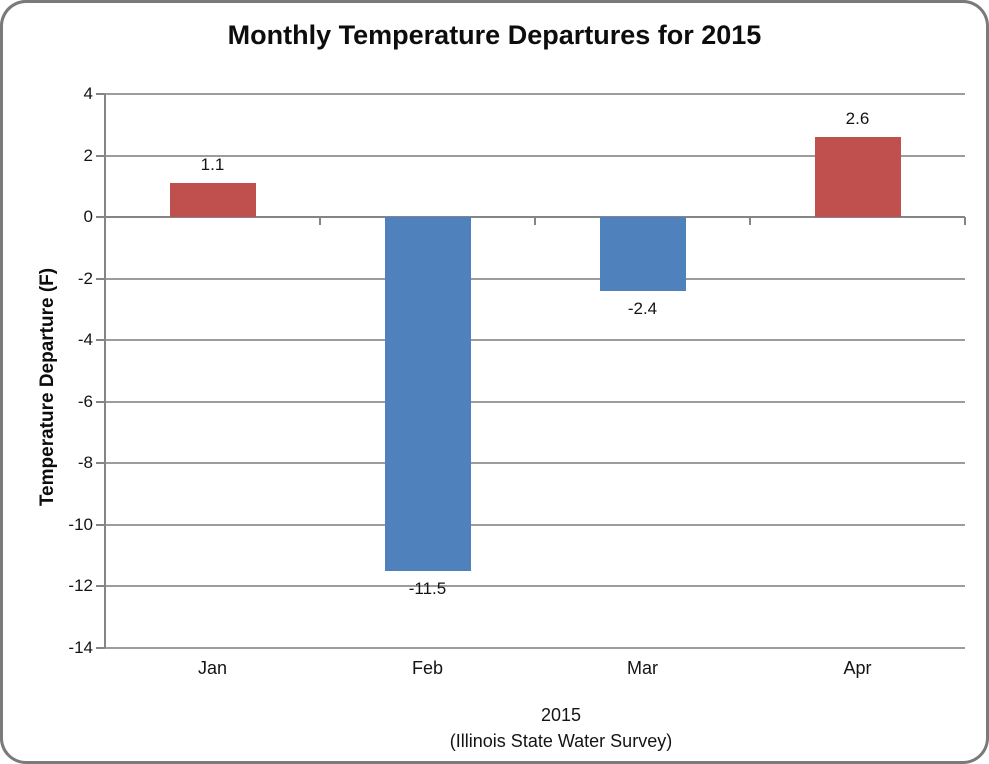  Describe the element at coordinates (80, 586) in the screenshot. I see `y-tick-label: -12` at that location.